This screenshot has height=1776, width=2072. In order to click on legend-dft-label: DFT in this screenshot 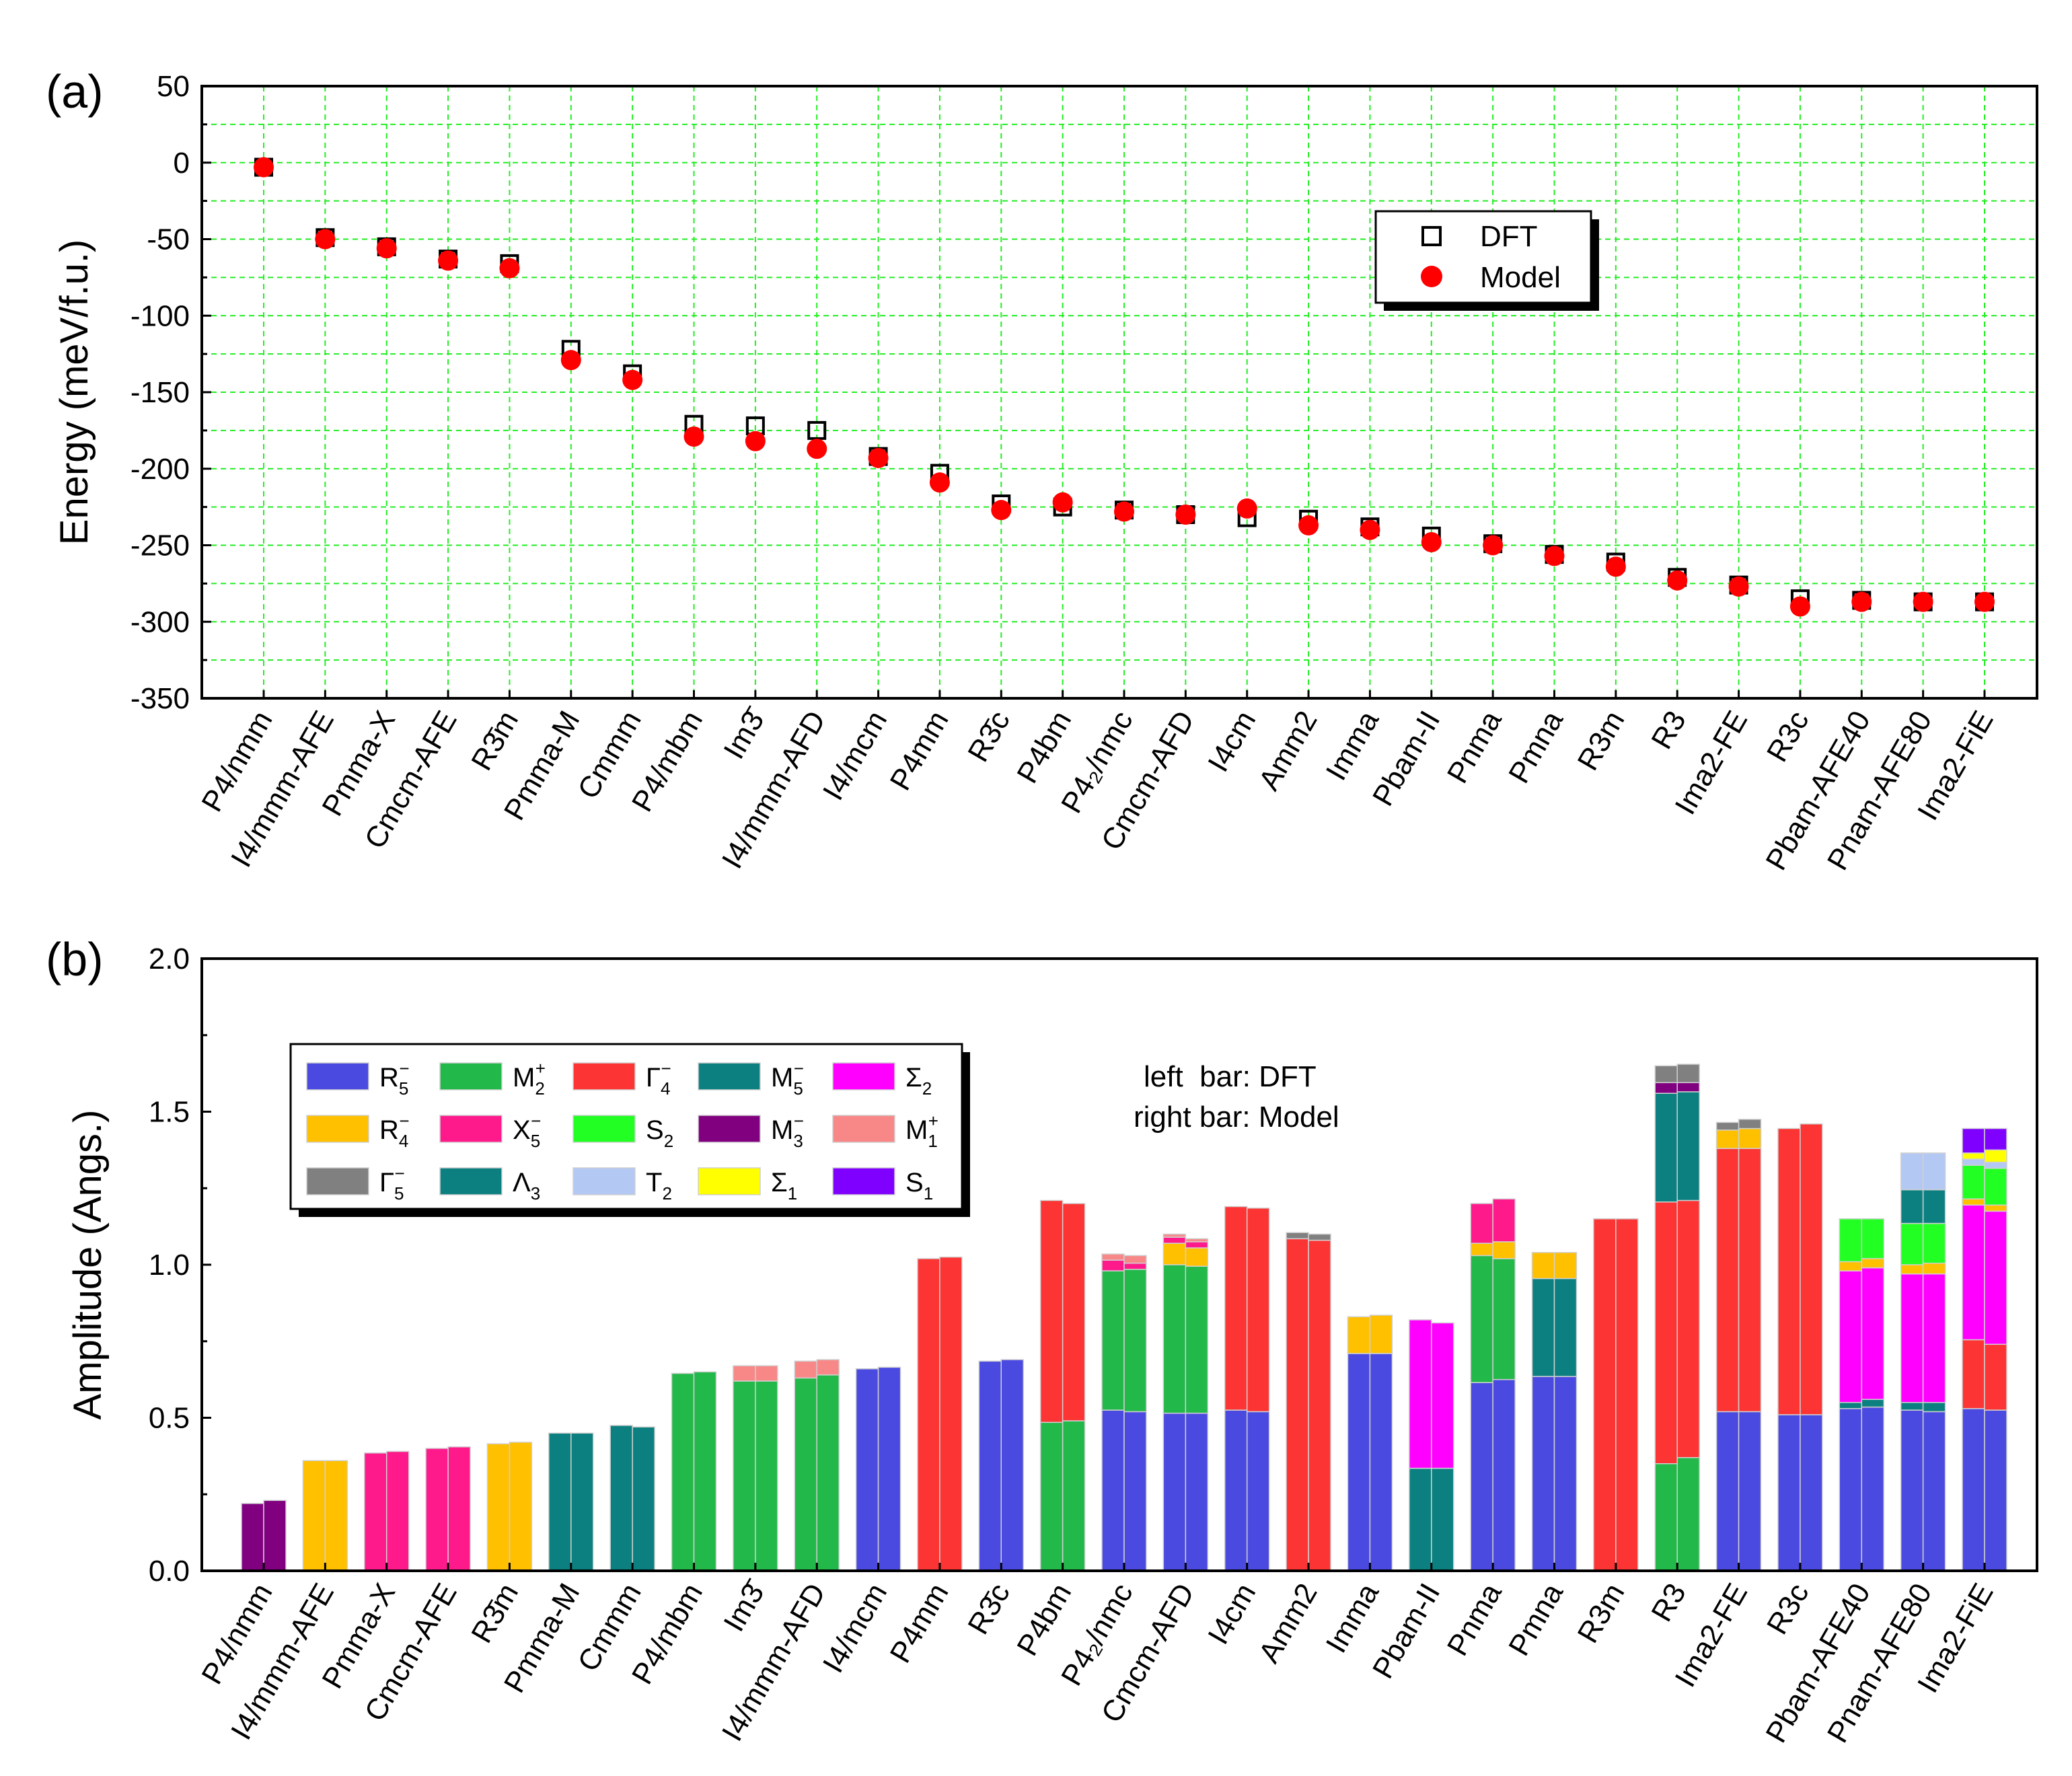, I will do `click(1509, 236)`.